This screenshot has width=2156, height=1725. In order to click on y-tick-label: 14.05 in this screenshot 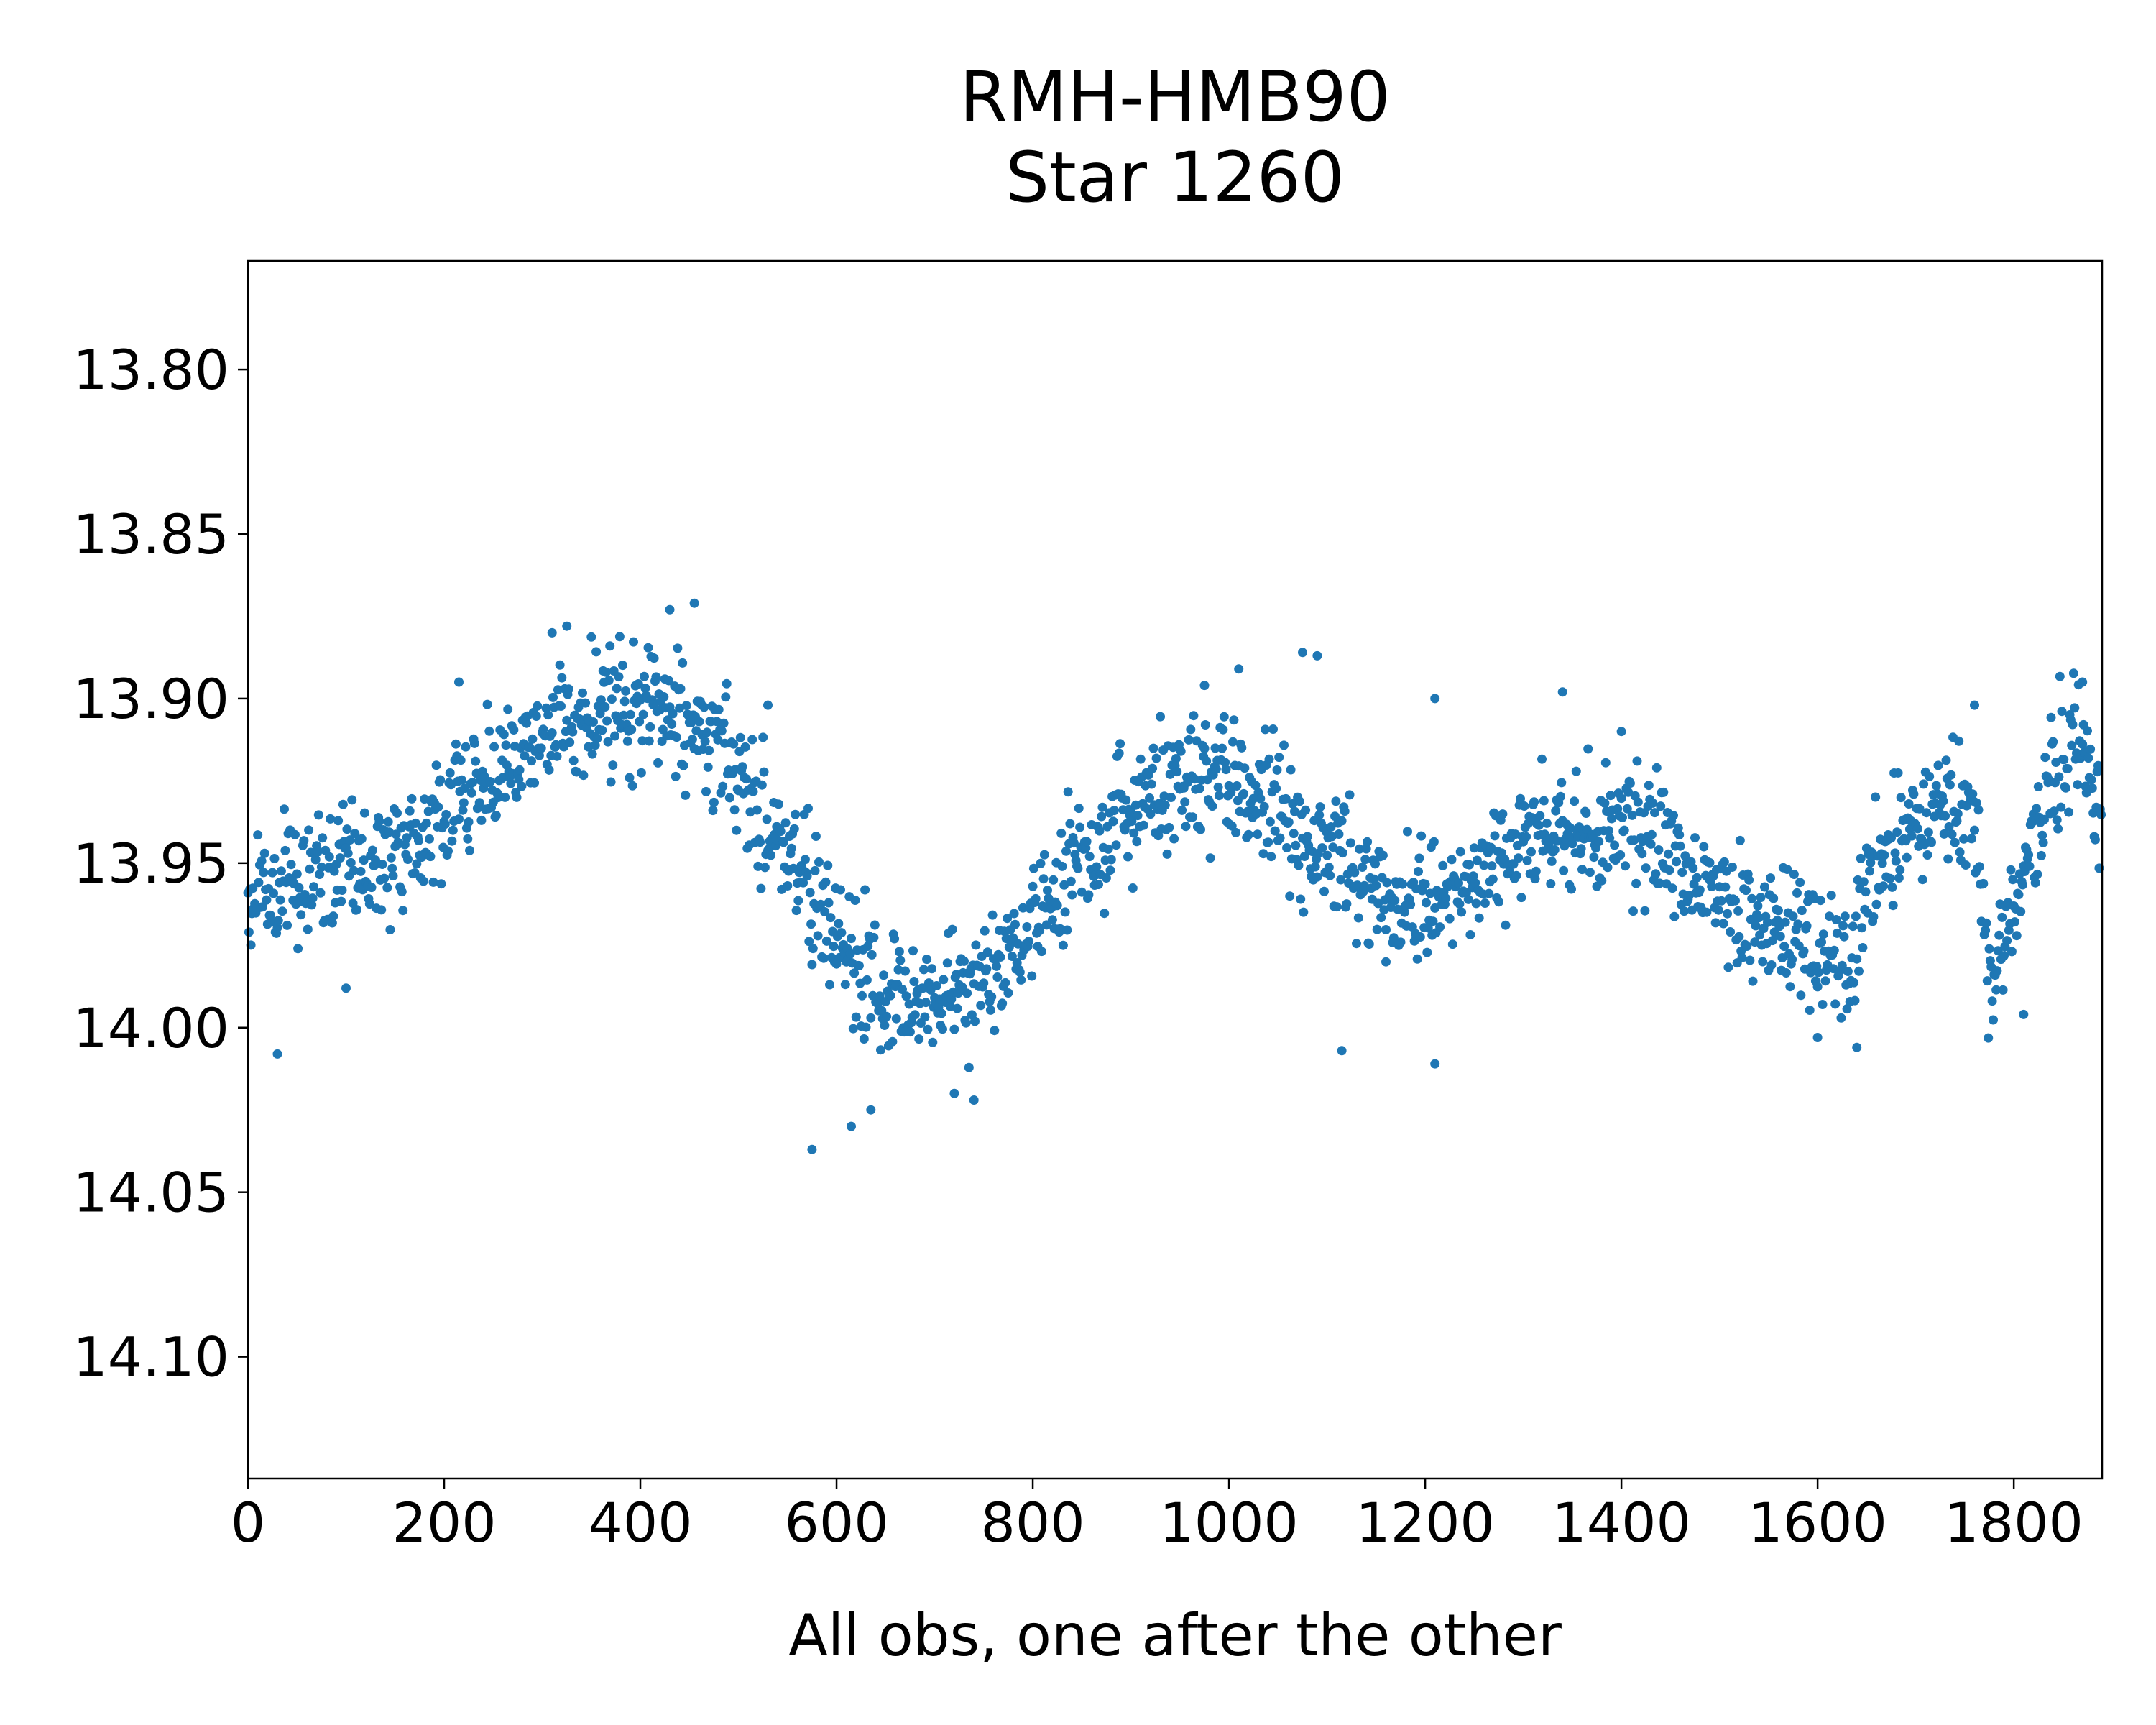, I will do `click(151, 1193)`.